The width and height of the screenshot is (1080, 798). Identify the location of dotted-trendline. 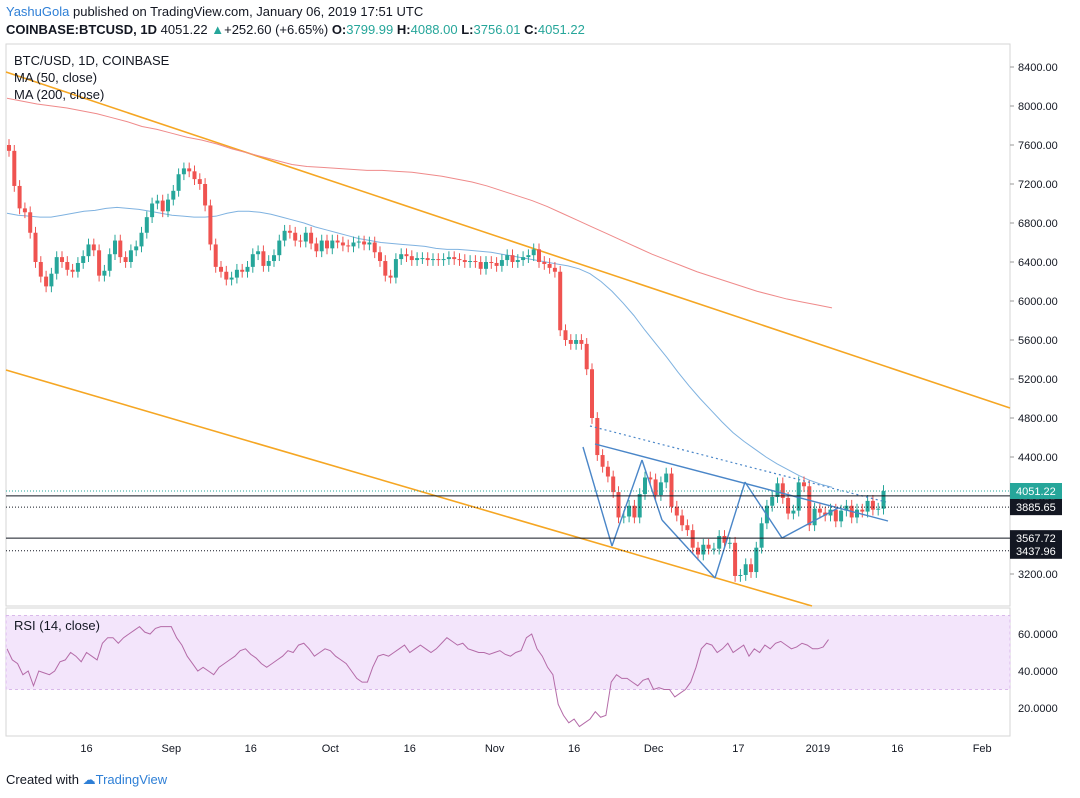
(738, 464).